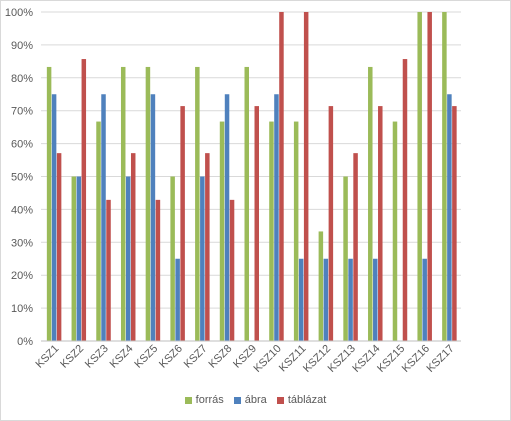 This screenshot has width=511, height=421. What do you see at coordinates (454, 224) in the screenshot?
I see `bar-táblázat-KSZ17` at bounding box center [454, 224].